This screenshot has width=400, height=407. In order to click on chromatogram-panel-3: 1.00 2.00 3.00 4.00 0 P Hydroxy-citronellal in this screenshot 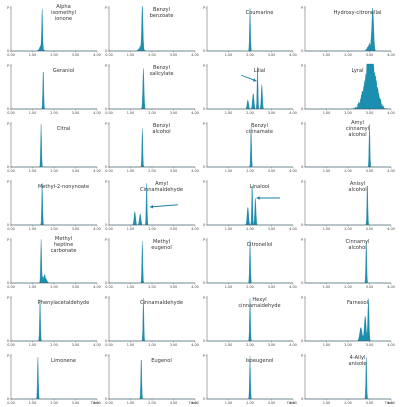, I will do `click(348, 31)`.